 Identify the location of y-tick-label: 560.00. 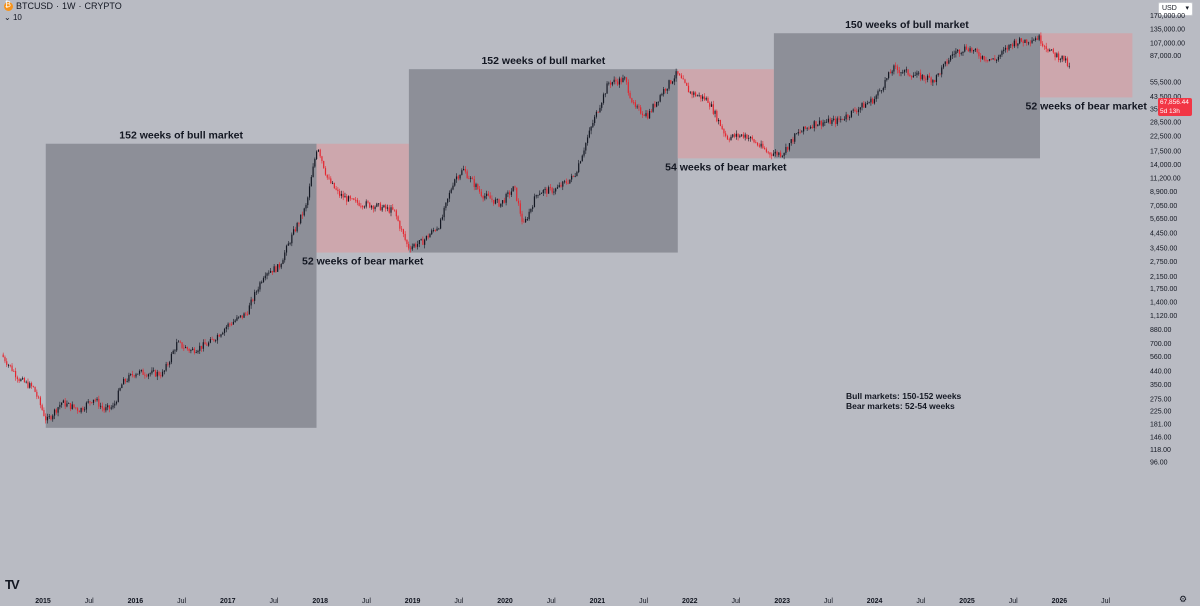
(1161, 357).